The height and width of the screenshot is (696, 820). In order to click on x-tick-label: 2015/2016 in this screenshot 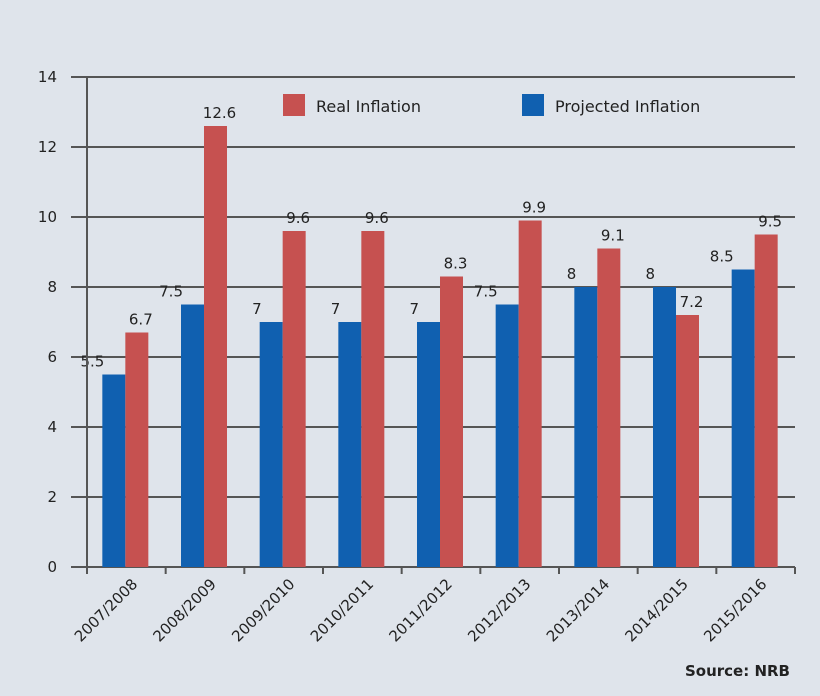, I will do `click(735, 610)`.